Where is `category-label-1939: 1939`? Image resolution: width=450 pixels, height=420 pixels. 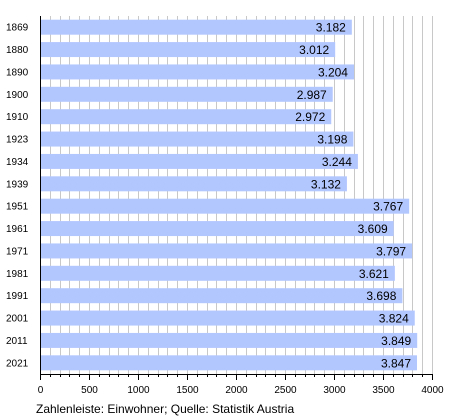 category-label-1939: 1939 is located at coordinates (17, 184).